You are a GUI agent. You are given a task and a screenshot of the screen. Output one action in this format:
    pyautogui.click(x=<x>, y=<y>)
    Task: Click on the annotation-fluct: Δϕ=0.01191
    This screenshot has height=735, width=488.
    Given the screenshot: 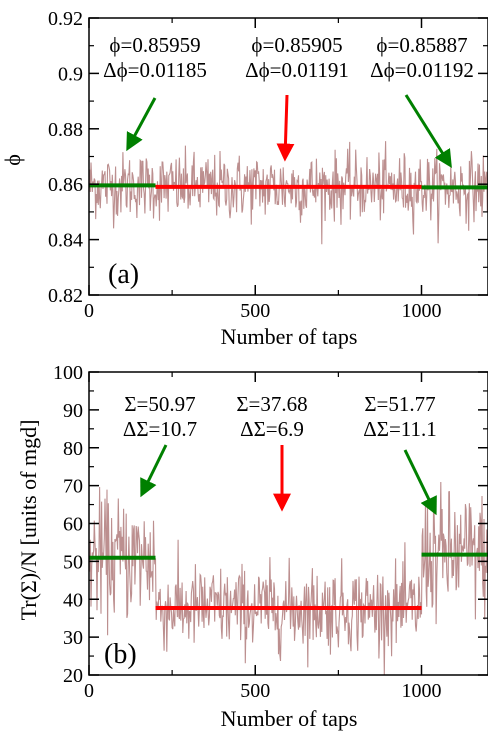 What is the action you would take?
    pyautogui.click(x=297, y=70)
    